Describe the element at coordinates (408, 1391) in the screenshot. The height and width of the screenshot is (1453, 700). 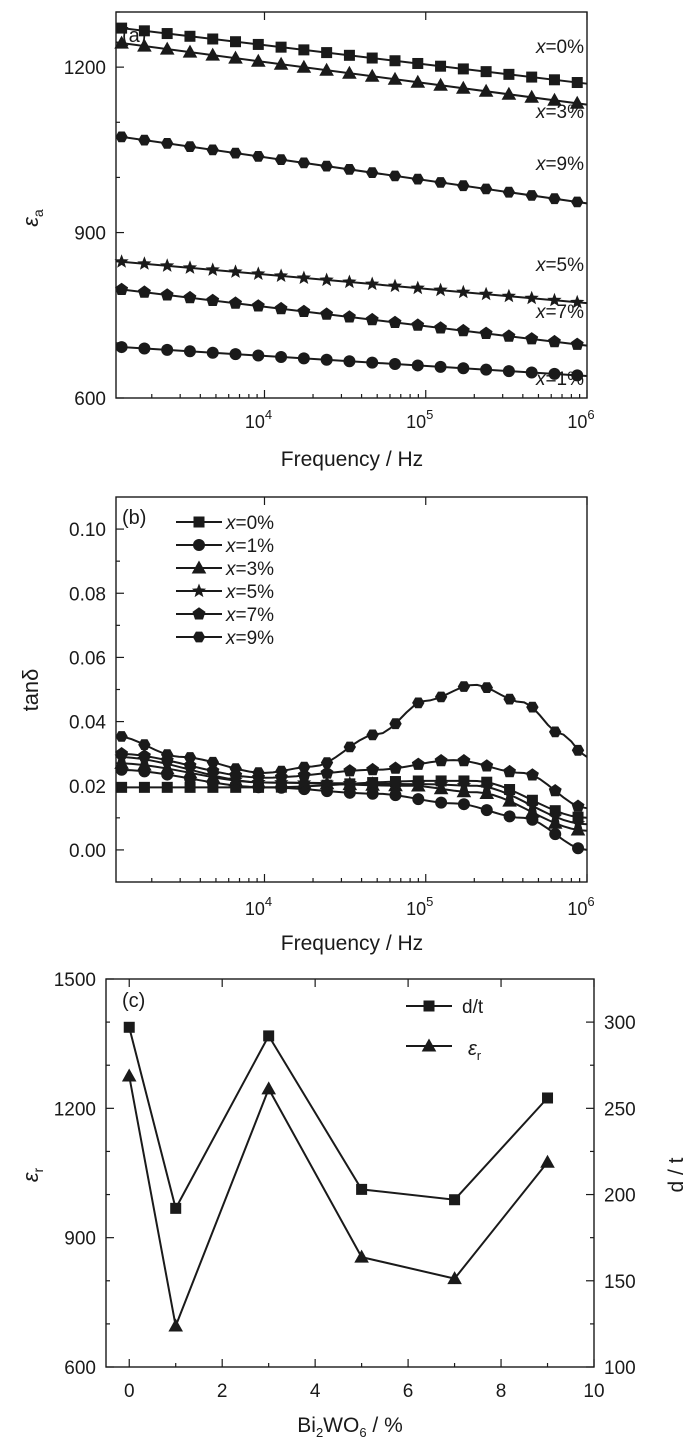
I see `panel-c-x-tick-label: 6` at that location.